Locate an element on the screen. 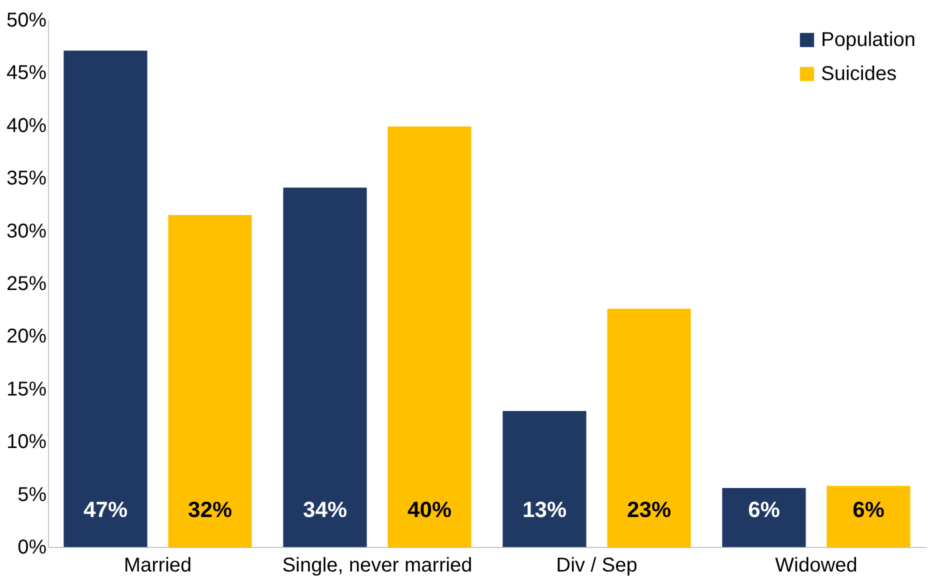 This screenshot has width=936, height=580. data-label: 40% is located at coordinates (429, 509).